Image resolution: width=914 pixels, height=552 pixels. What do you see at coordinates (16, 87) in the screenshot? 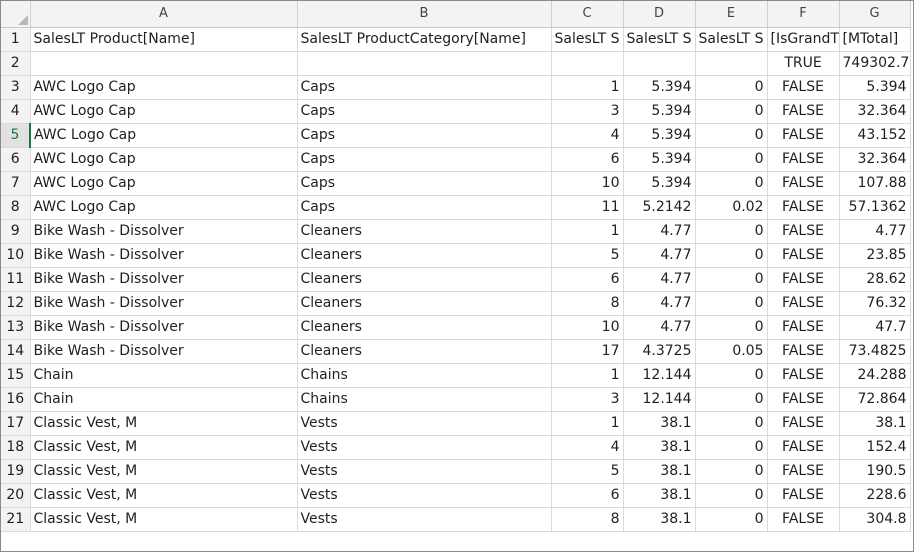
I see `row-header: 3` at bounding box center [16, 87].